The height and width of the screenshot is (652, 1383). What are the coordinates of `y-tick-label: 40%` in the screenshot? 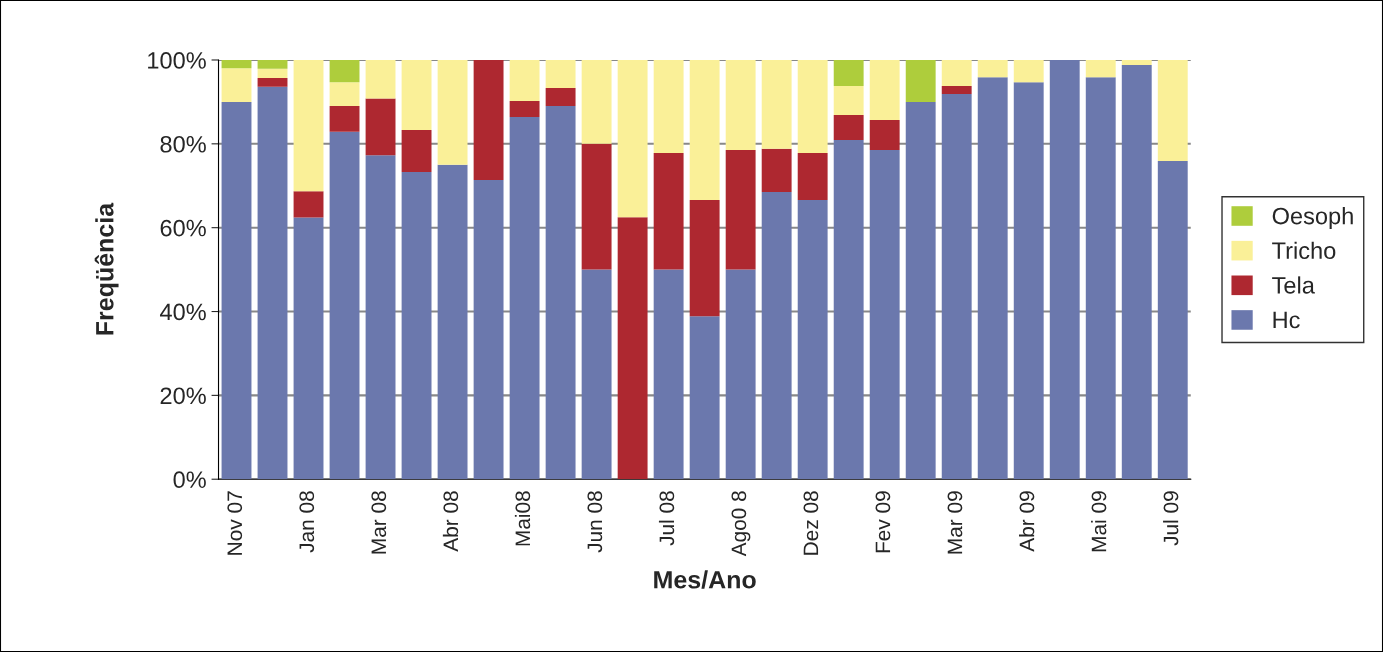 It's located at (183, 312).